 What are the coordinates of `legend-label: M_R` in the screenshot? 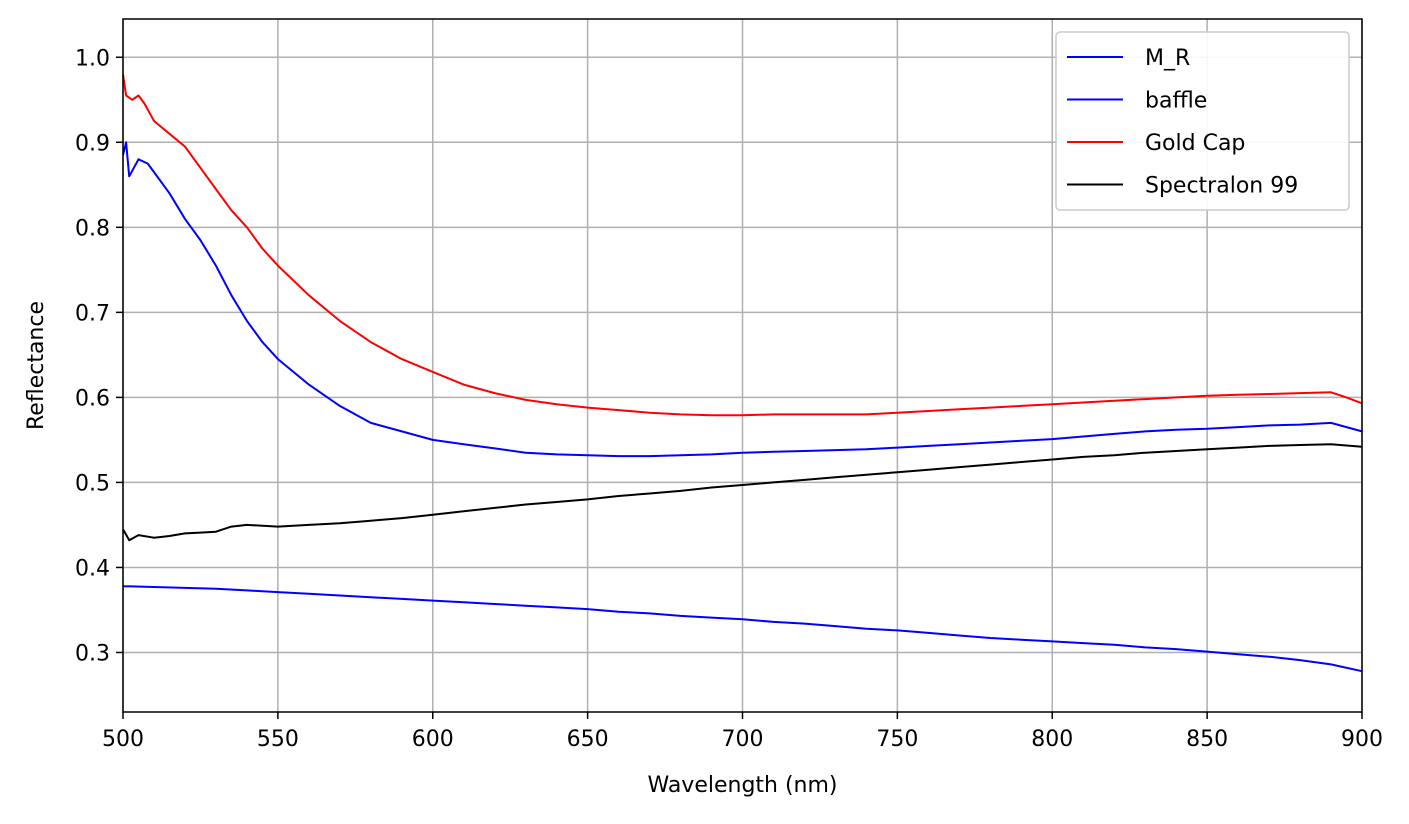 It's located at (1167, 58).